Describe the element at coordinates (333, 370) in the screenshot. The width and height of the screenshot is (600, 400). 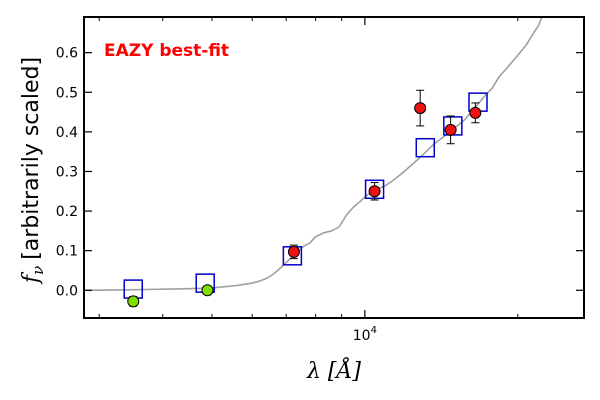
I see `x-axis-label: λ [Å]` at that location.